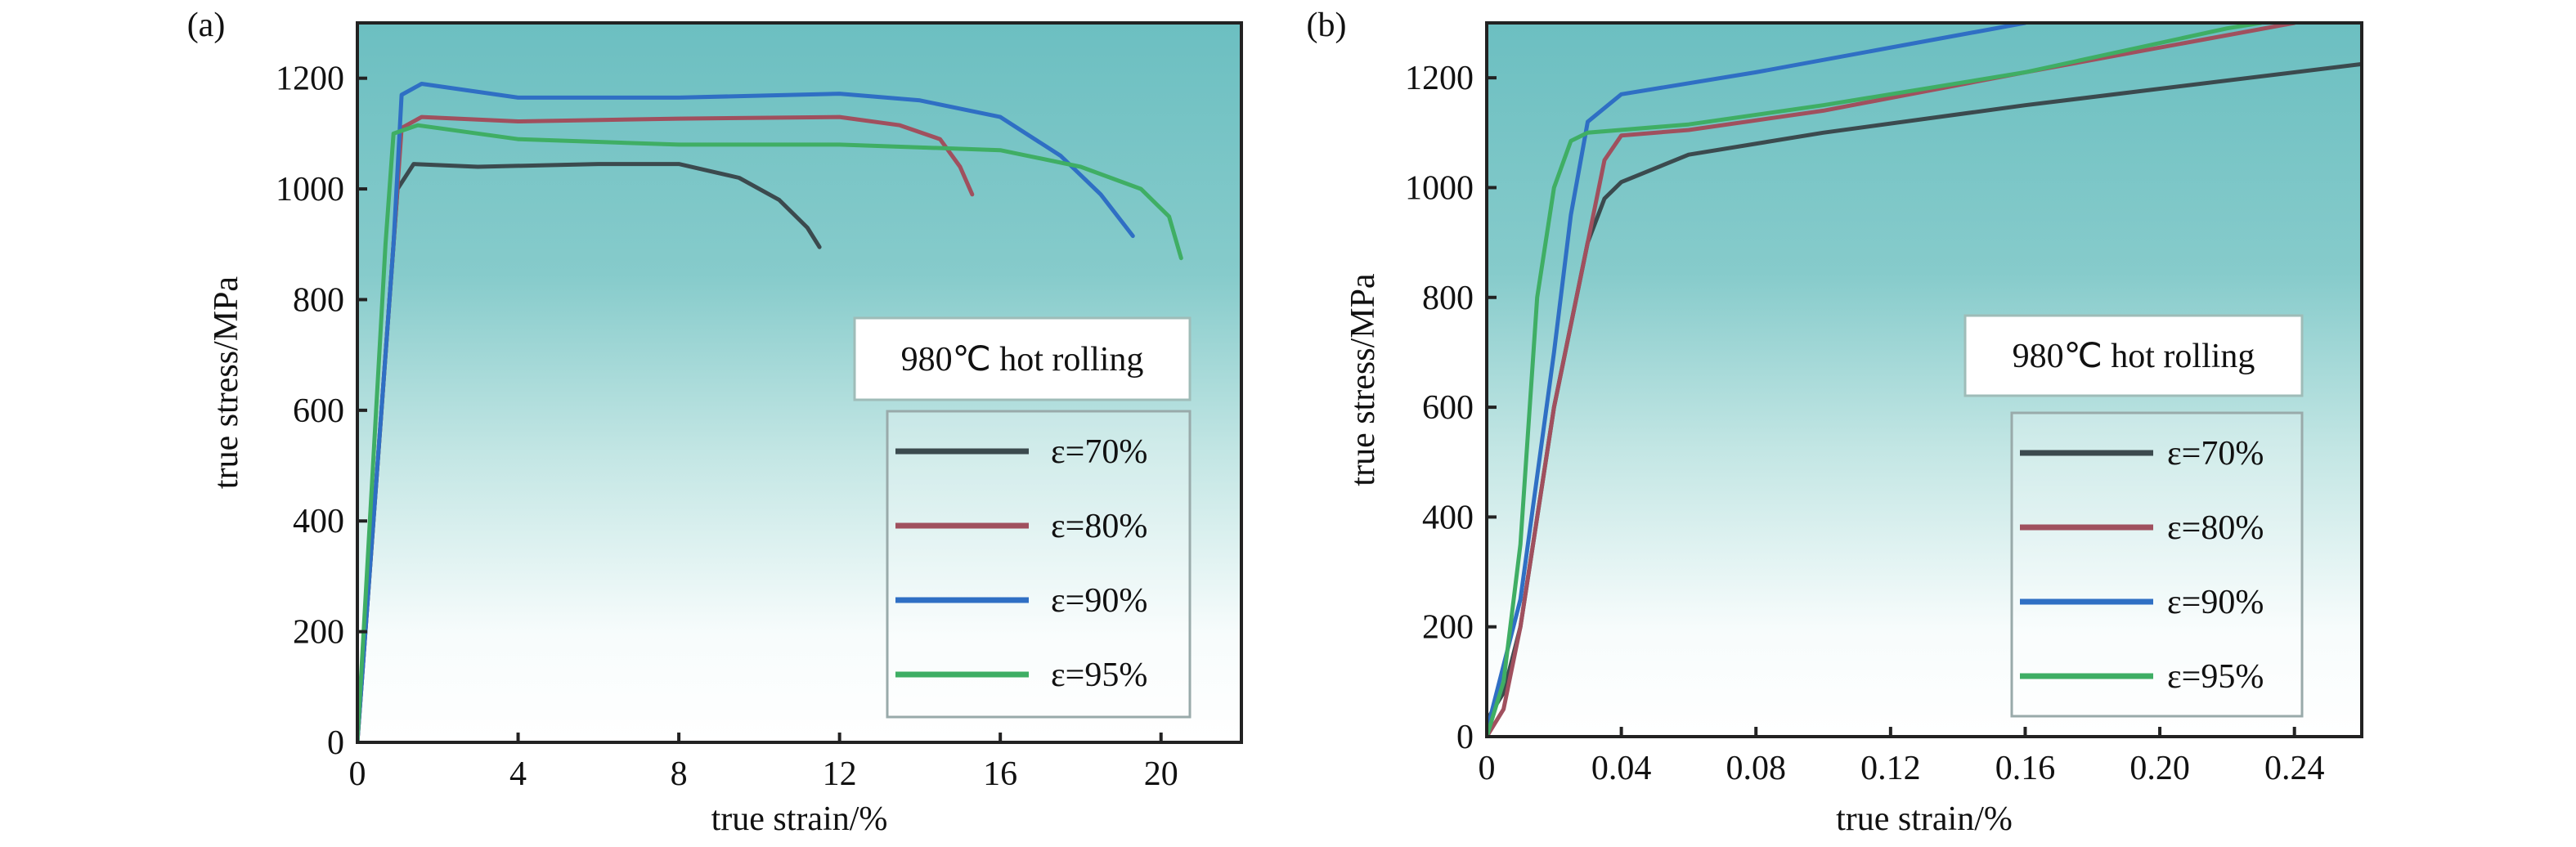  I want to click on x-tick-label: 0.20, so click(2159, 768).